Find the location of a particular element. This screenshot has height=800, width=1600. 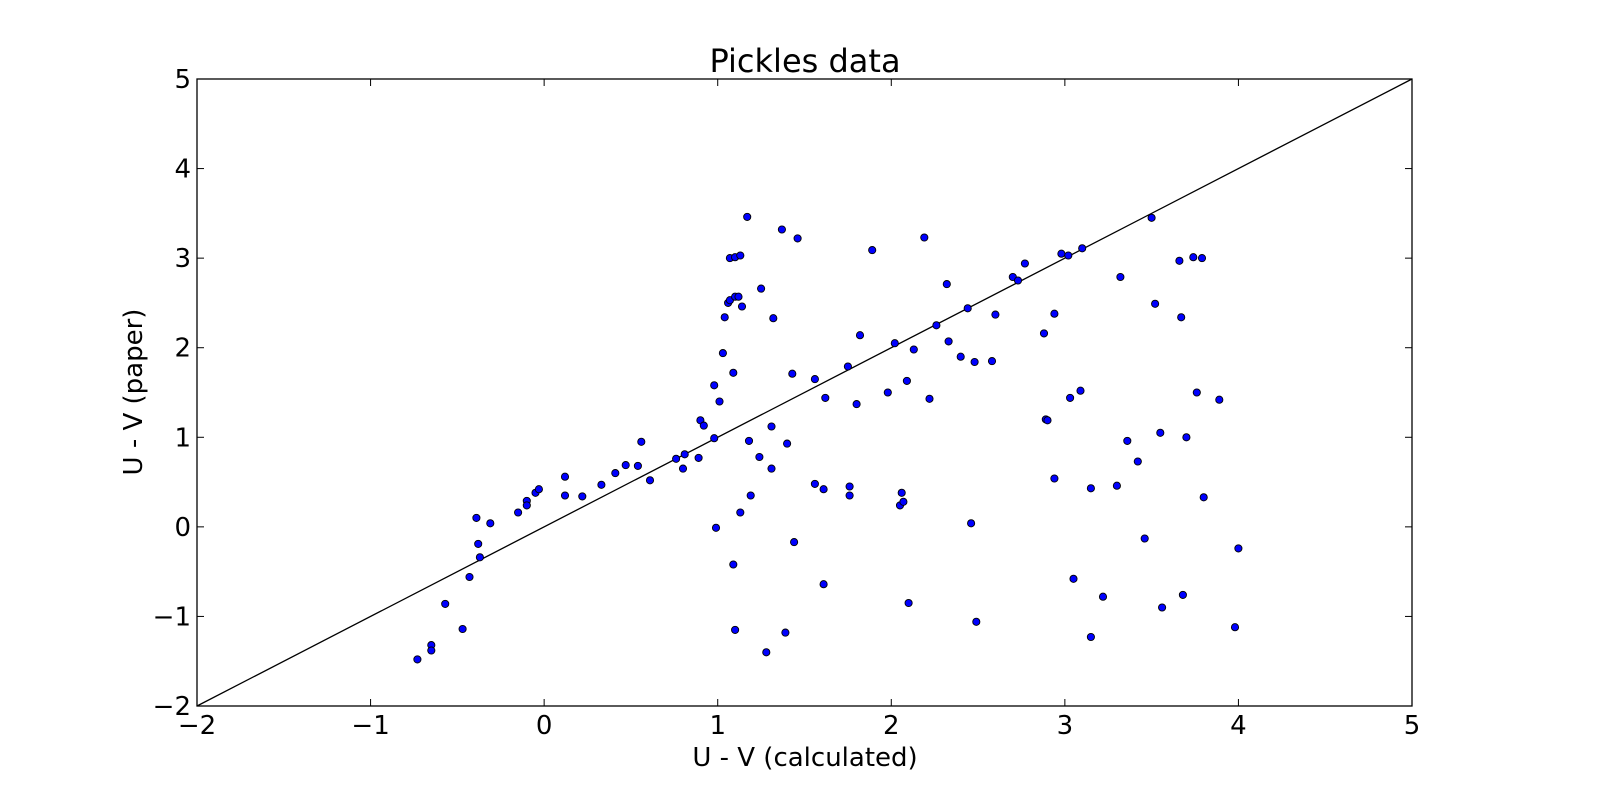

x-axis-label: U - V (calculated) is located at coordinates (804, 758).